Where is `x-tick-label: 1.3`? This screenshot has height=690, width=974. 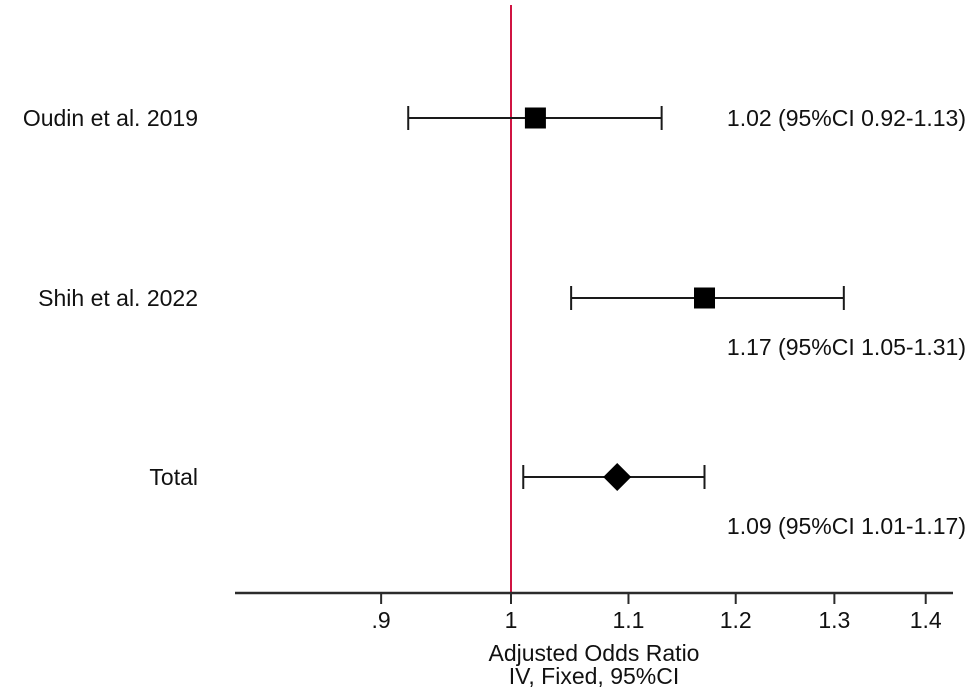
x-tick-label: 1.3 is located at coordinates (834, 620).